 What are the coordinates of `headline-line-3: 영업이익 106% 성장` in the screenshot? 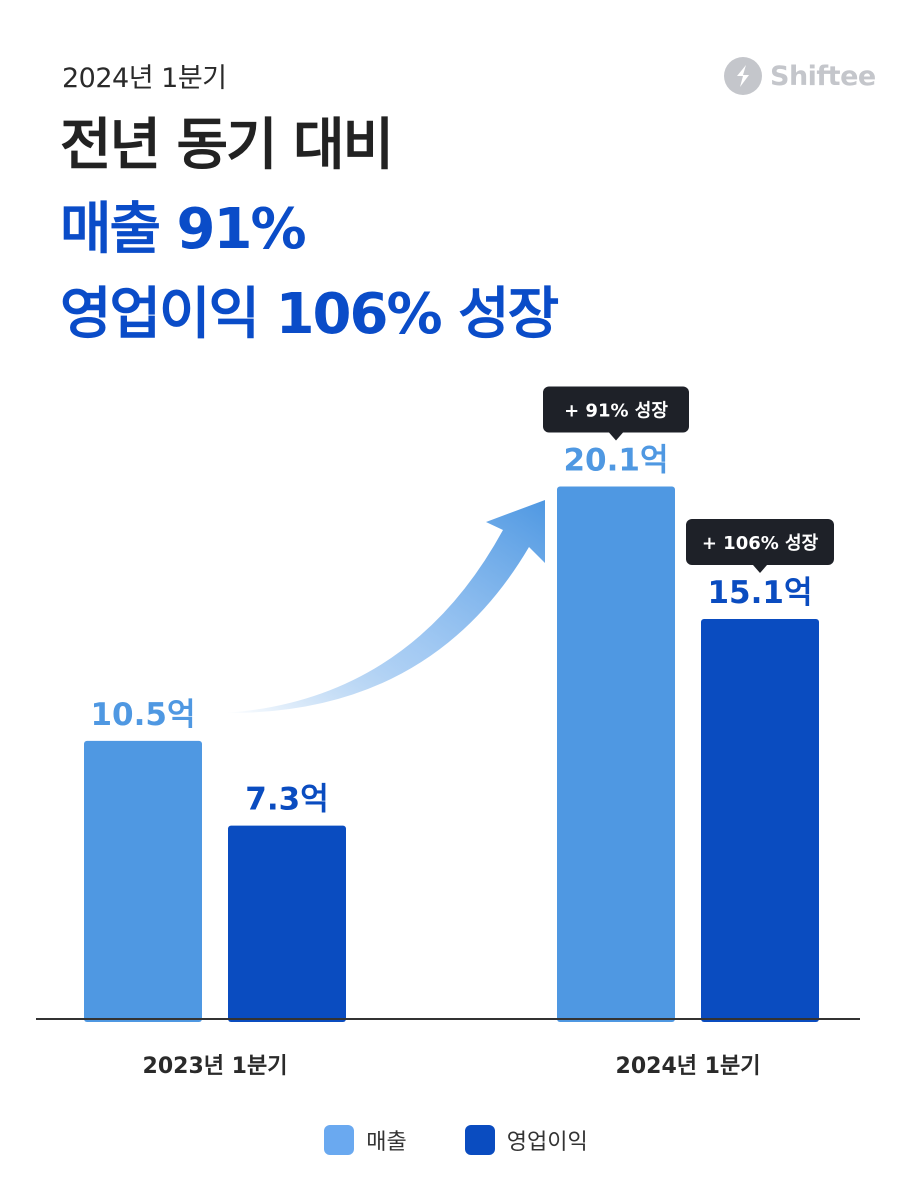 It's located at (309, 314).